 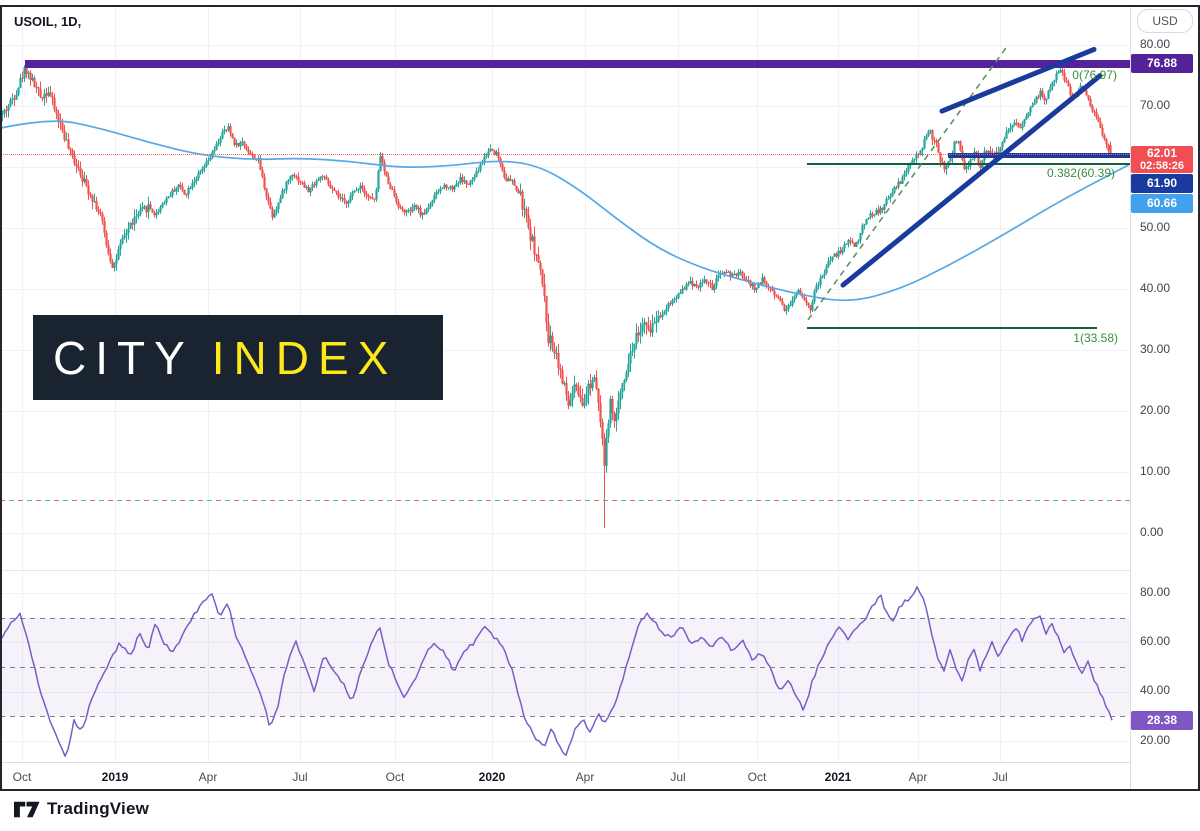 What do you see at coordinates (304, 357) in the screenshot?
I see `watermark-word-index: INDEX` at bounding box center [304, 357].